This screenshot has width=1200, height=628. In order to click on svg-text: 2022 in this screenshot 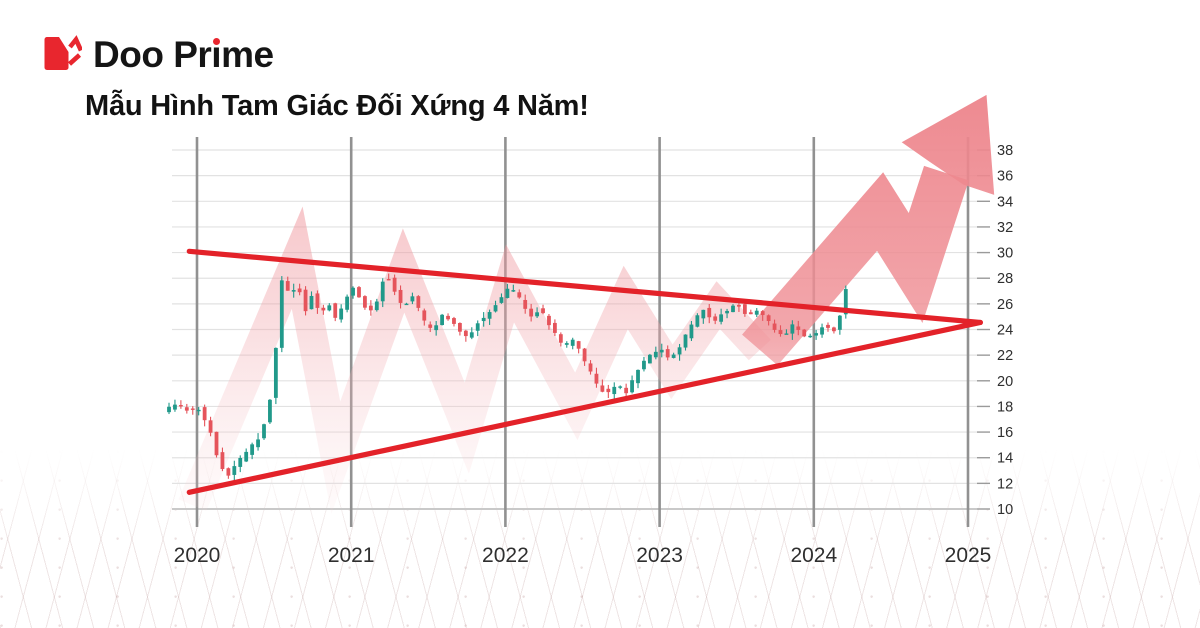, I will do `click(505, 555)`.